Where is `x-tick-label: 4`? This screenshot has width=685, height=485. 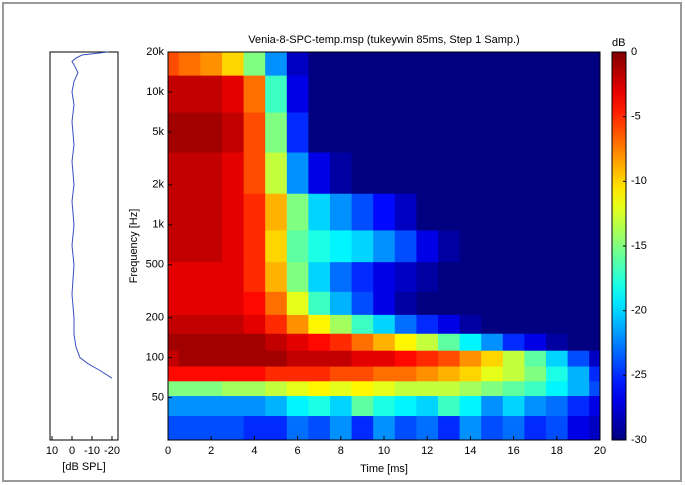
x-tick-label: 4 is located at coordinates (254, 451).